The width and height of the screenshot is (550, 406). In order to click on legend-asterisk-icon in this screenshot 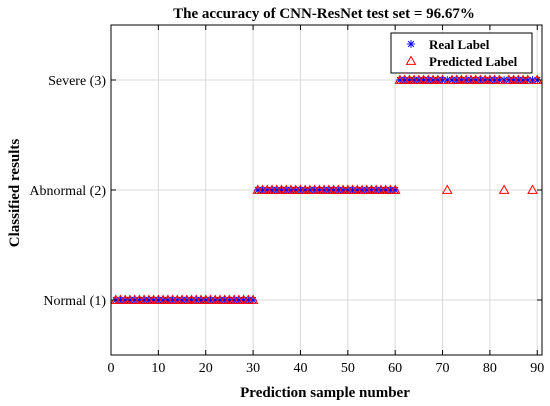, I will do `click(411, 44)`.